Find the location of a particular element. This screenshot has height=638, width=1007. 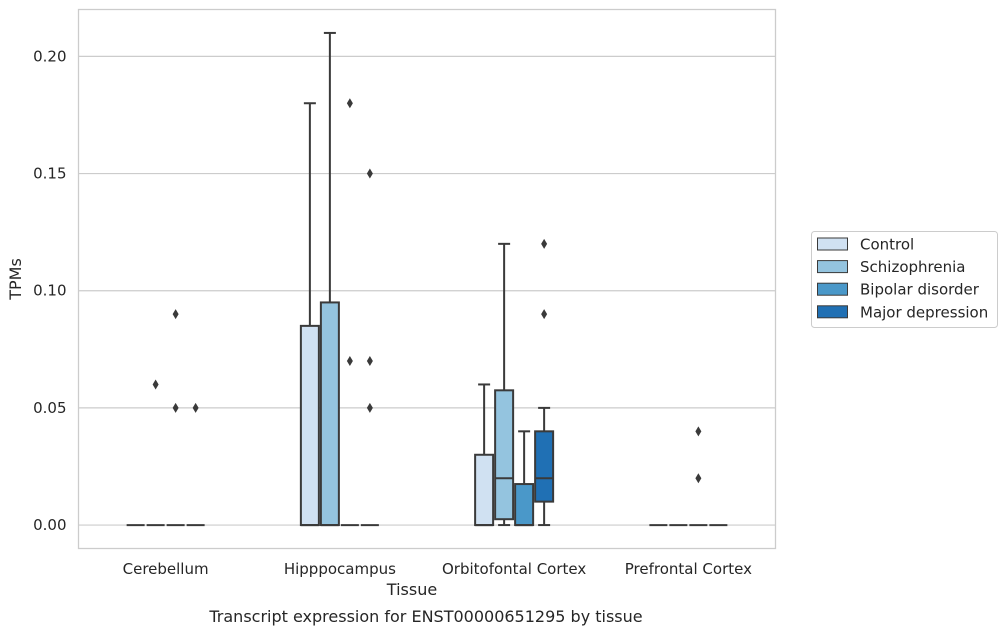

y-axis-ticks: 0.00 0.05 0.10 0.15 0.20 is located at coordinates (49, 290).